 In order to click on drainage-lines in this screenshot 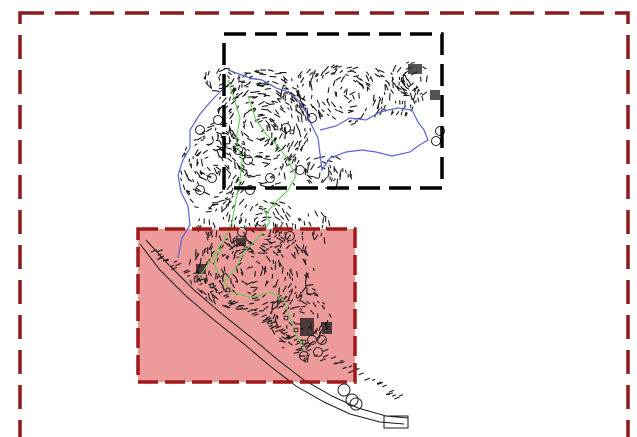, I will do `click(252, 214)`.